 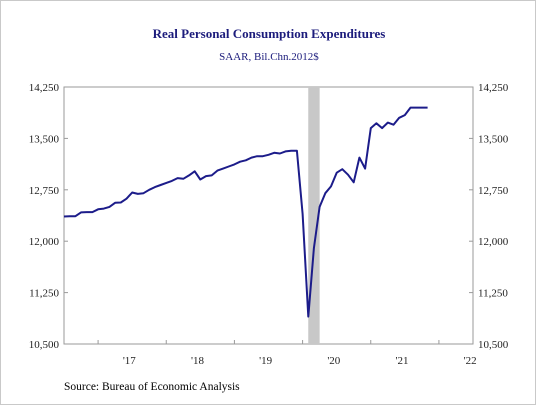 I want to click on x-tick-label: '22, so click(x=470, y=361).